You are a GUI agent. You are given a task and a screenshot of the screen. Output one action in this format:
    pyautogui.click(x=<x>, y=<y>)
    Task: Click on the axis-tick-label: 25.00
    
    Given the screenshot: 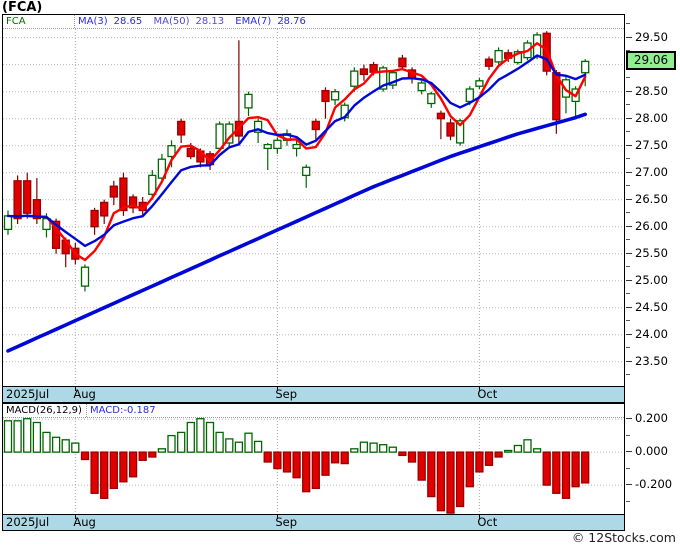 What is the action you would take?
    pyautogui.click(x=651, y=279)
    